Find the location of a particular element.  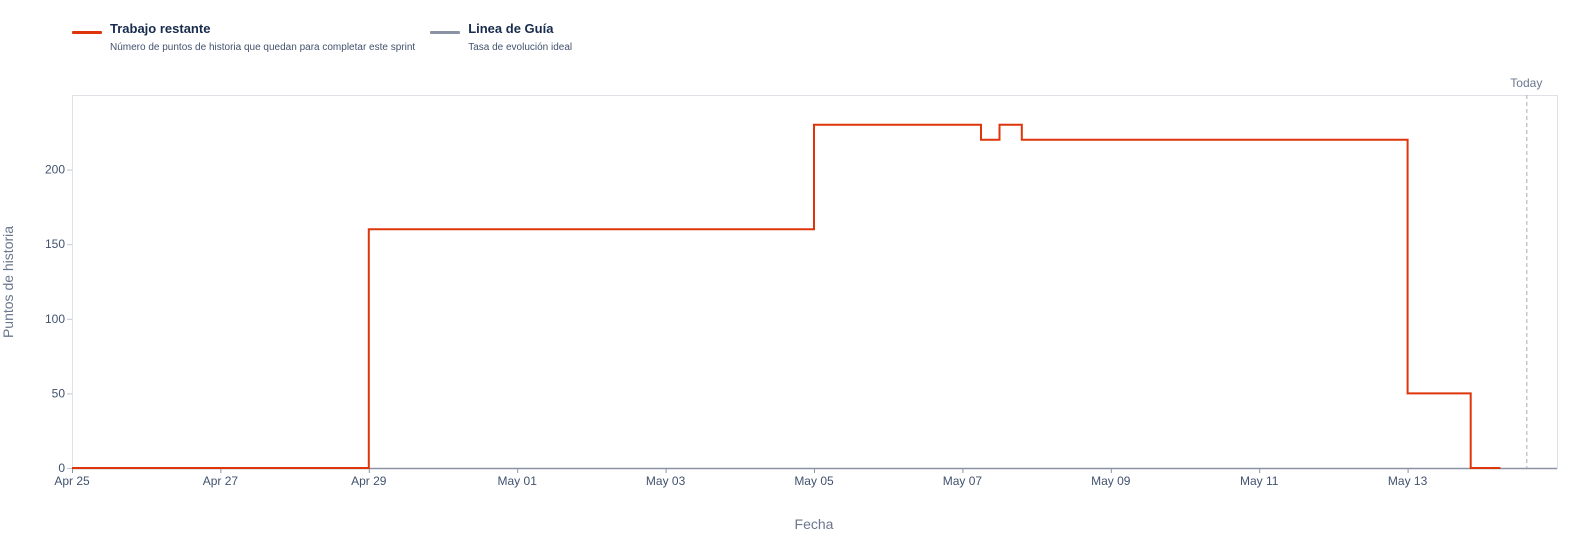

legend-item-linea-de-guia: Linea de Guía Tasa de evolución ideal is located at coordinates (501, 37).